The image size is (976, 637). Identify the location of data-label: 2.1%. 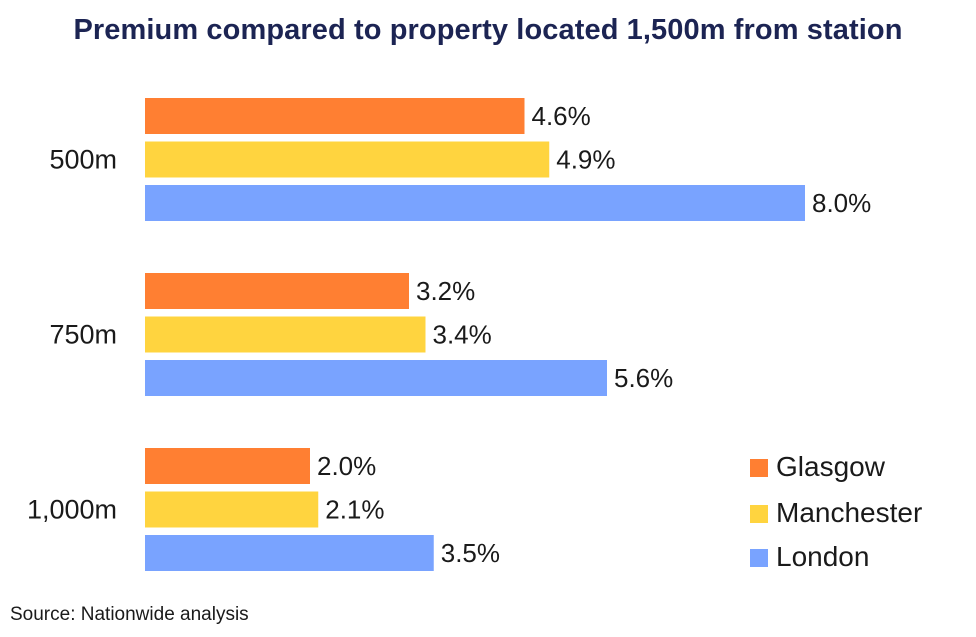
(354, 510).